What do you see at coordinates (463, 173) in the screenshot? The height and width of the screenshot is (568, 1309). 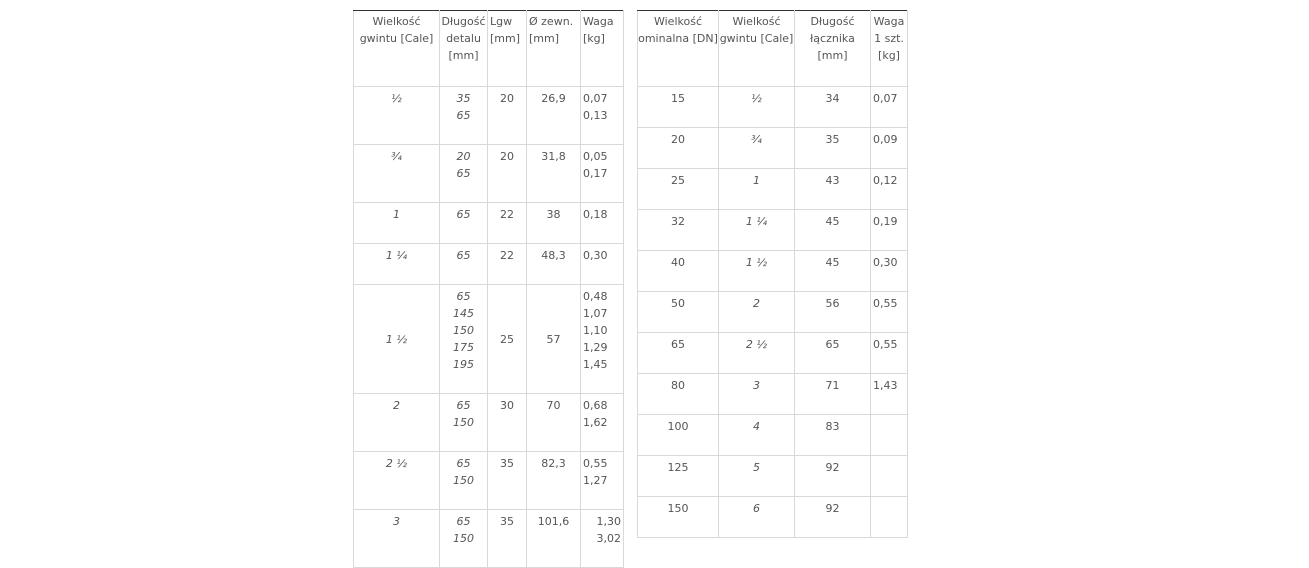 I see `cell-detail-length: 20 65` at bounding box center [463, 173].